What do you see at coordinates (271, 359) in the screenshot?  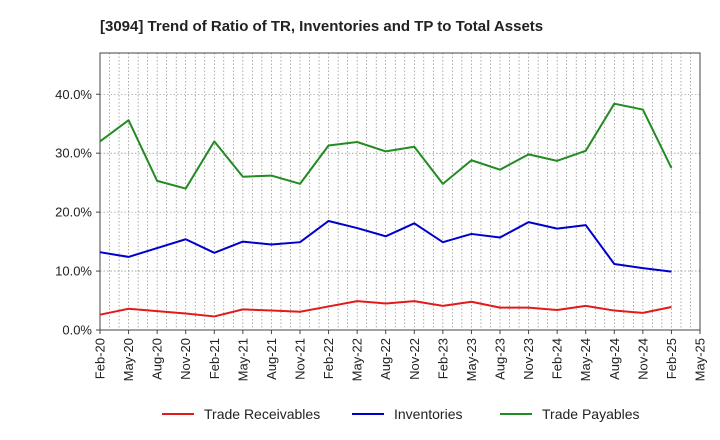 I see `x-tick-label: Aug-21` at bounding box center [271, 359].